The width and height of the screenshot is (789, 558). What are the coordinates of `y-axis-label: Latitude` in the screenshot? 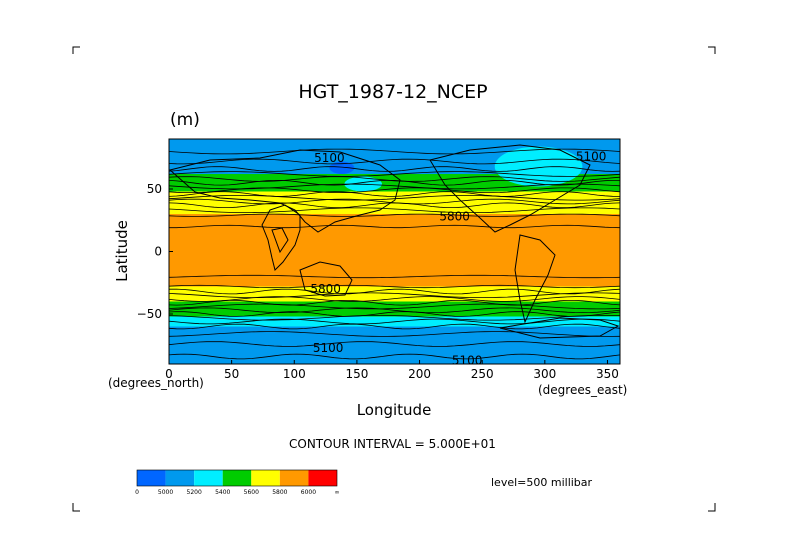 It's located at (122, 251).